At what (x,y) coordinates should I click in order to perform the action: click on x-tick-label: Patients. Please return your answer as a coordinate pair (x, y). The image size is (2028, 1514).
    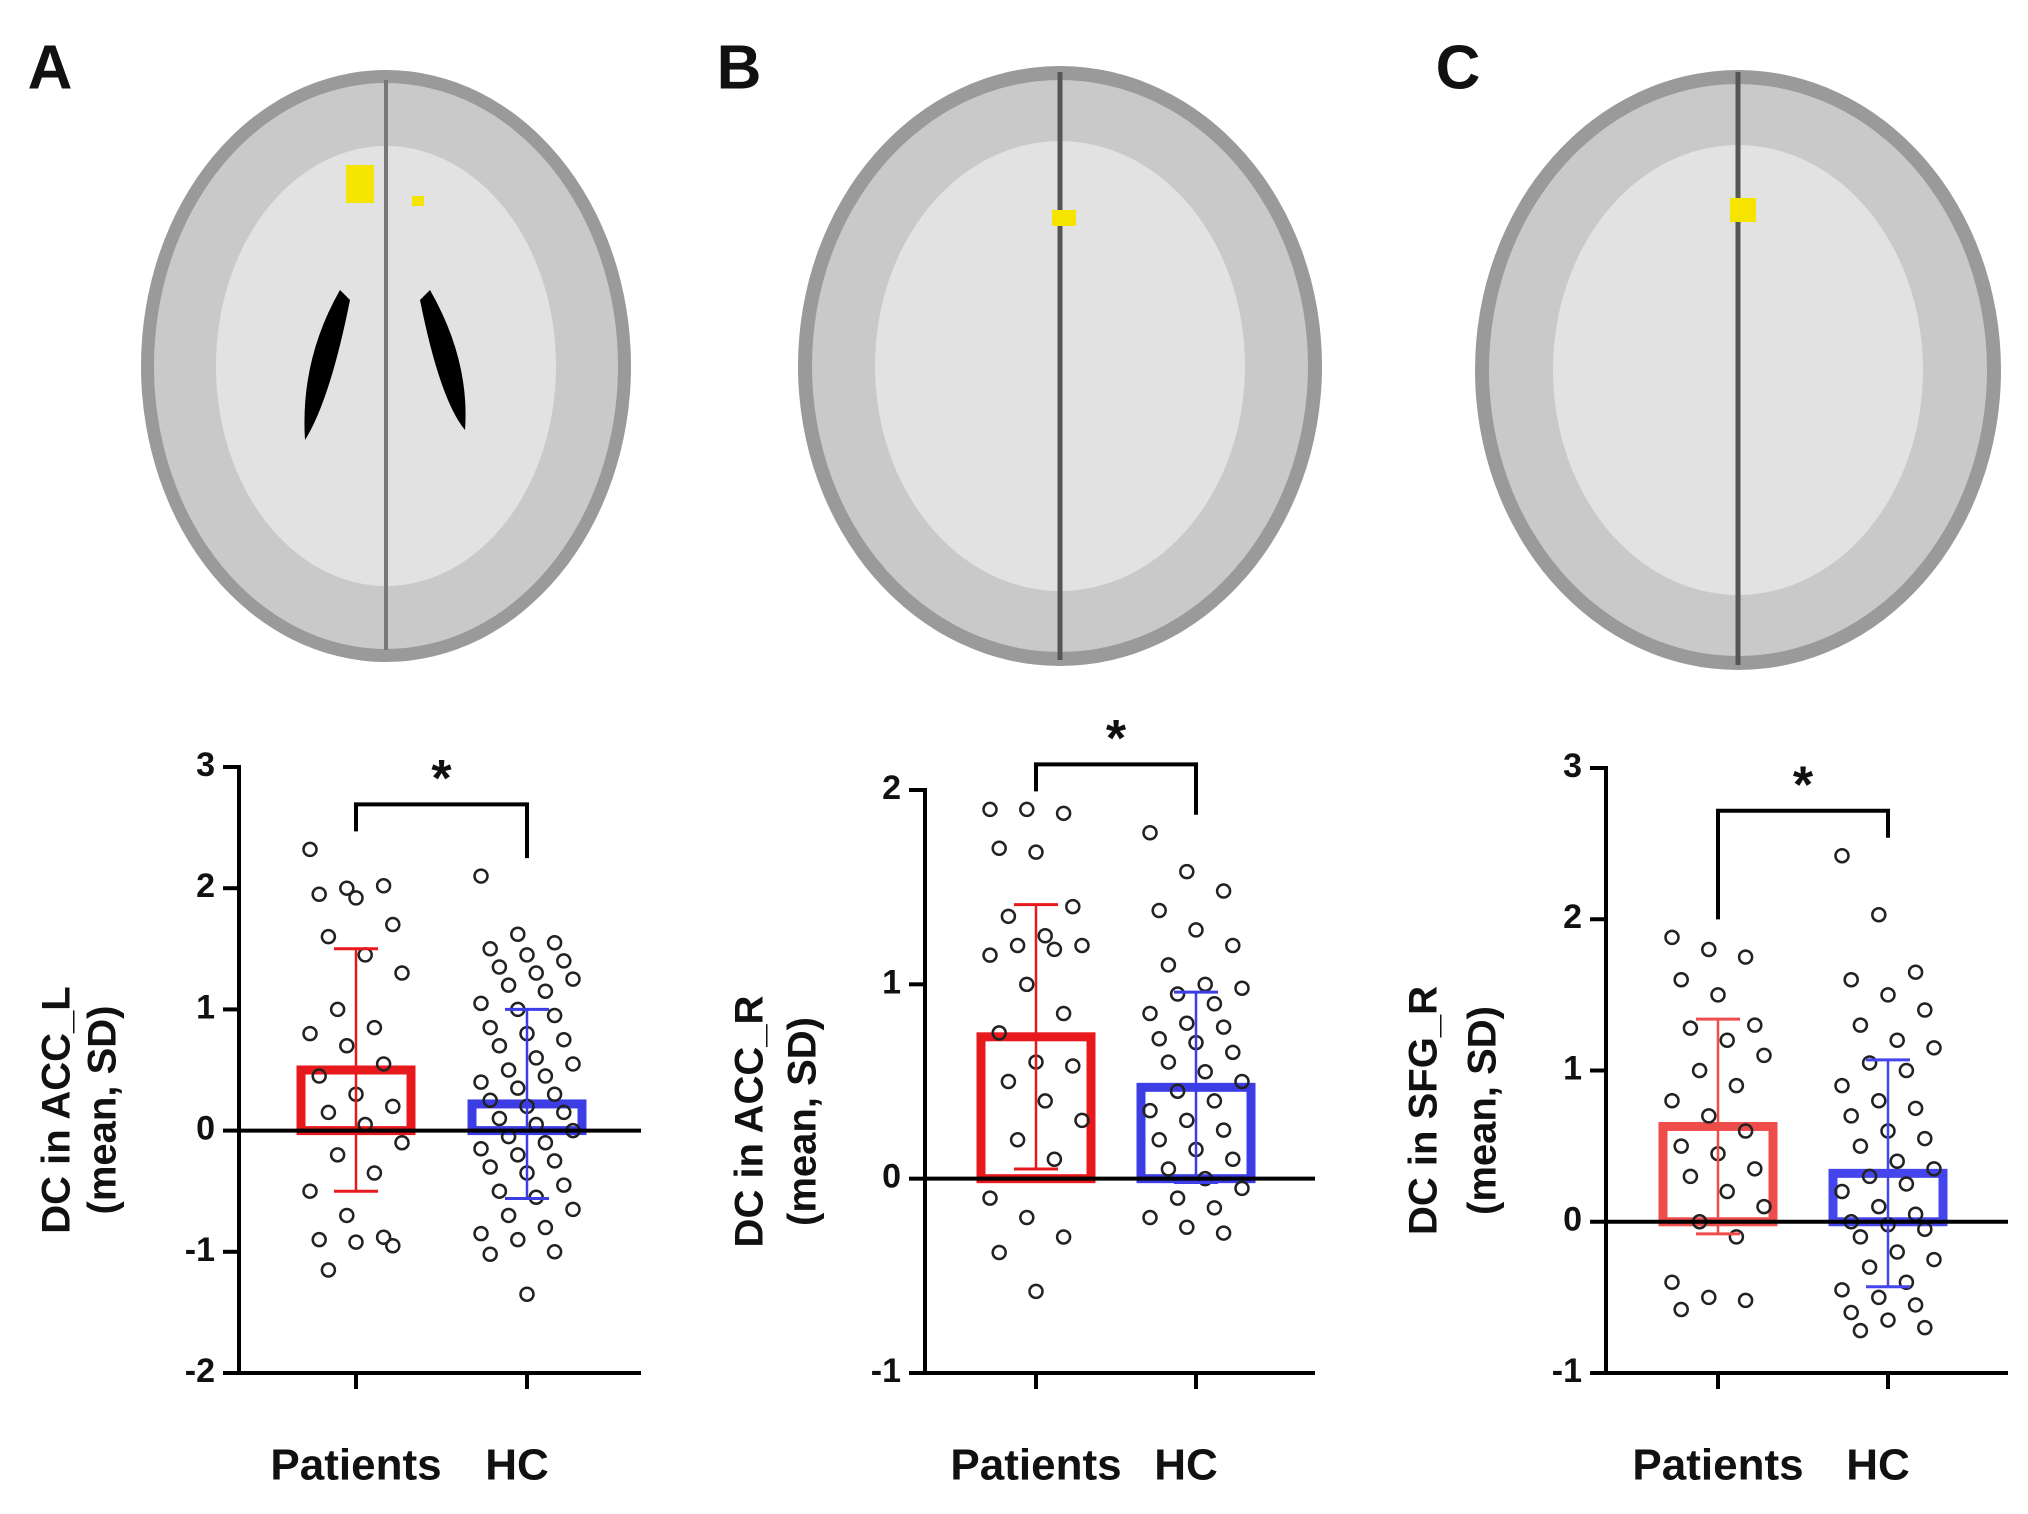
    Looking at the image, I should click on (1717, 1465).